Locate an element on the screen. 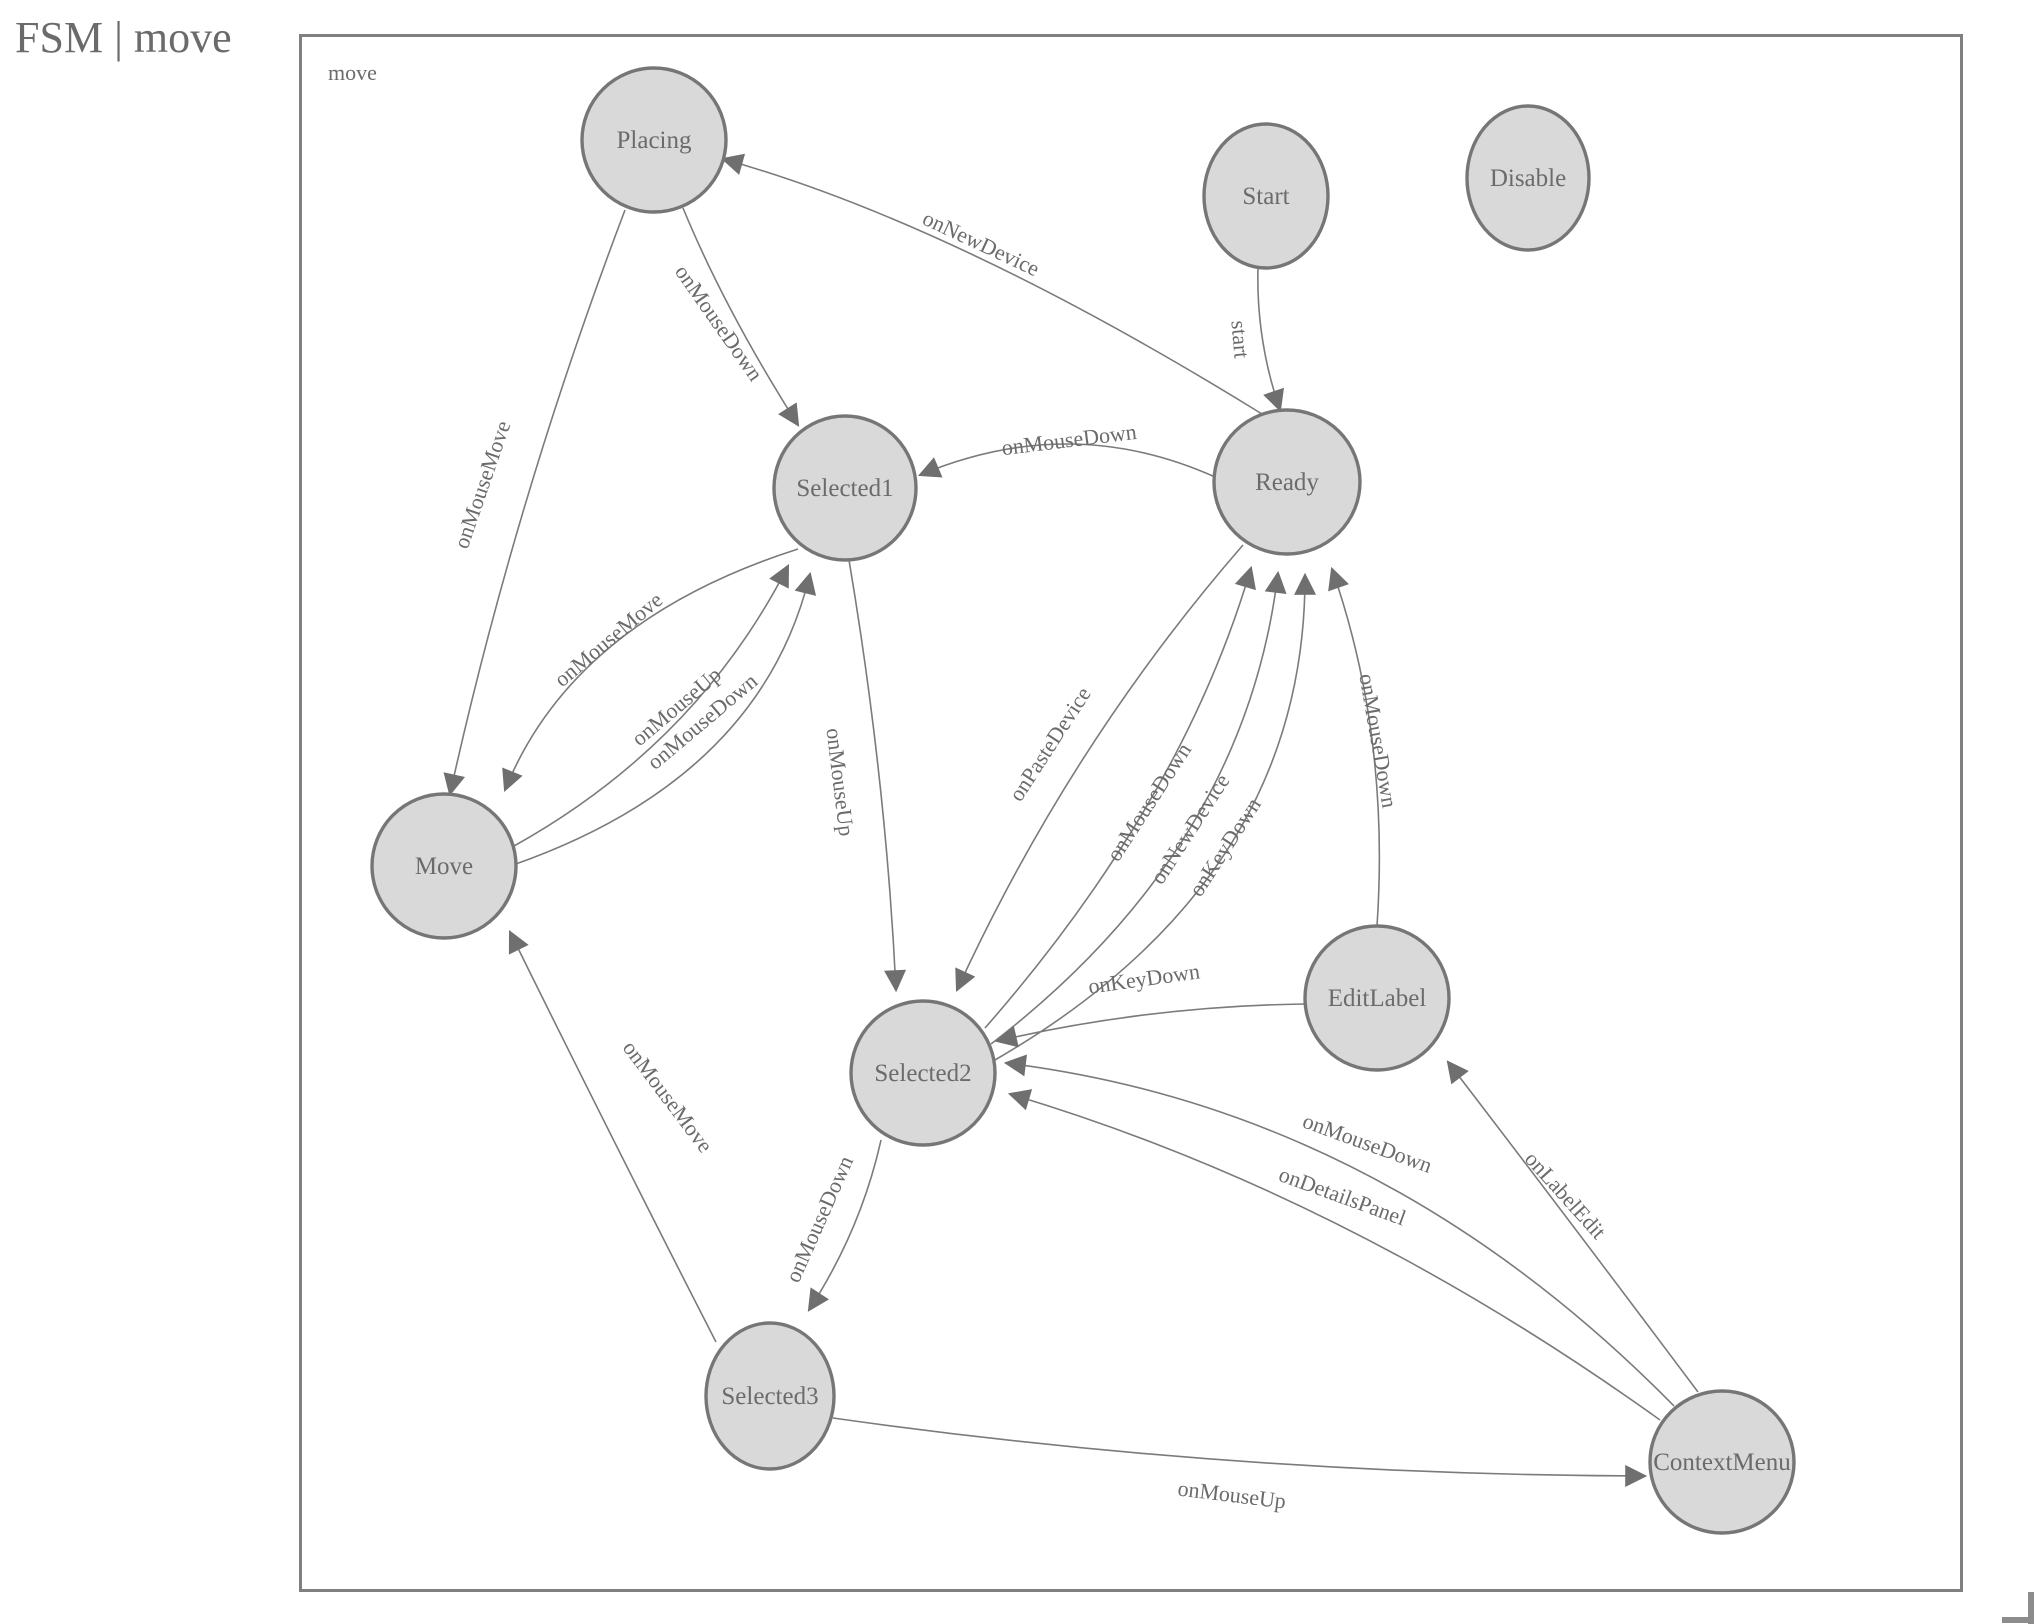  state-label: Selected2 is located at coordinates (922, 1073).